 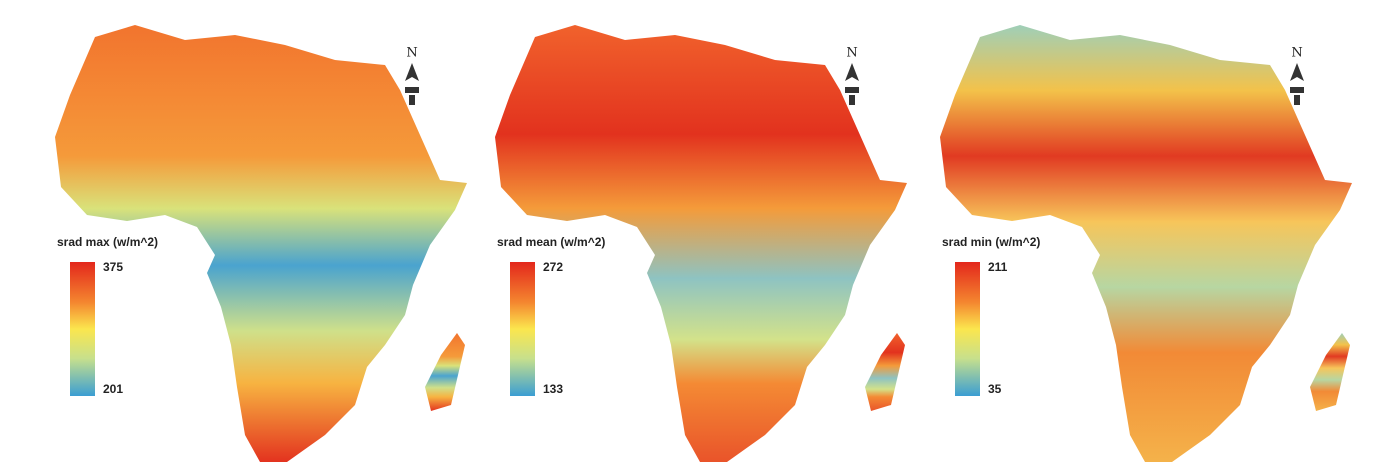 What do you see at coordinates (107, 242) in the screenshot?
I see `legend-title: srad max (w/m^2)` at bounding box center [107, 242].